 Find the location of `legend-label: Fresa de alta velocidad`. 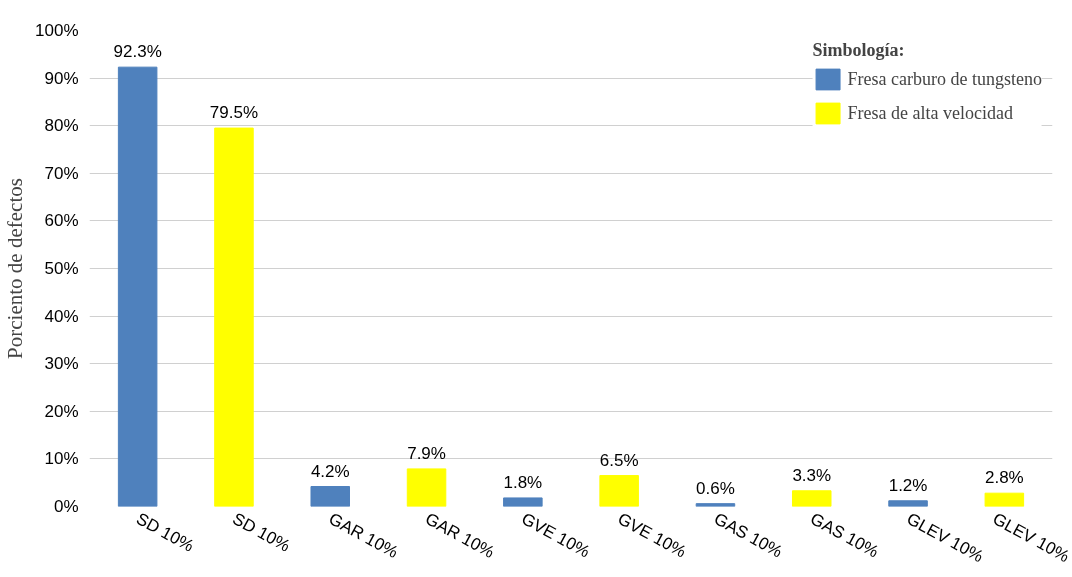

legend-label: Fresa de alta velocidad is located at coordinates (930, 113).